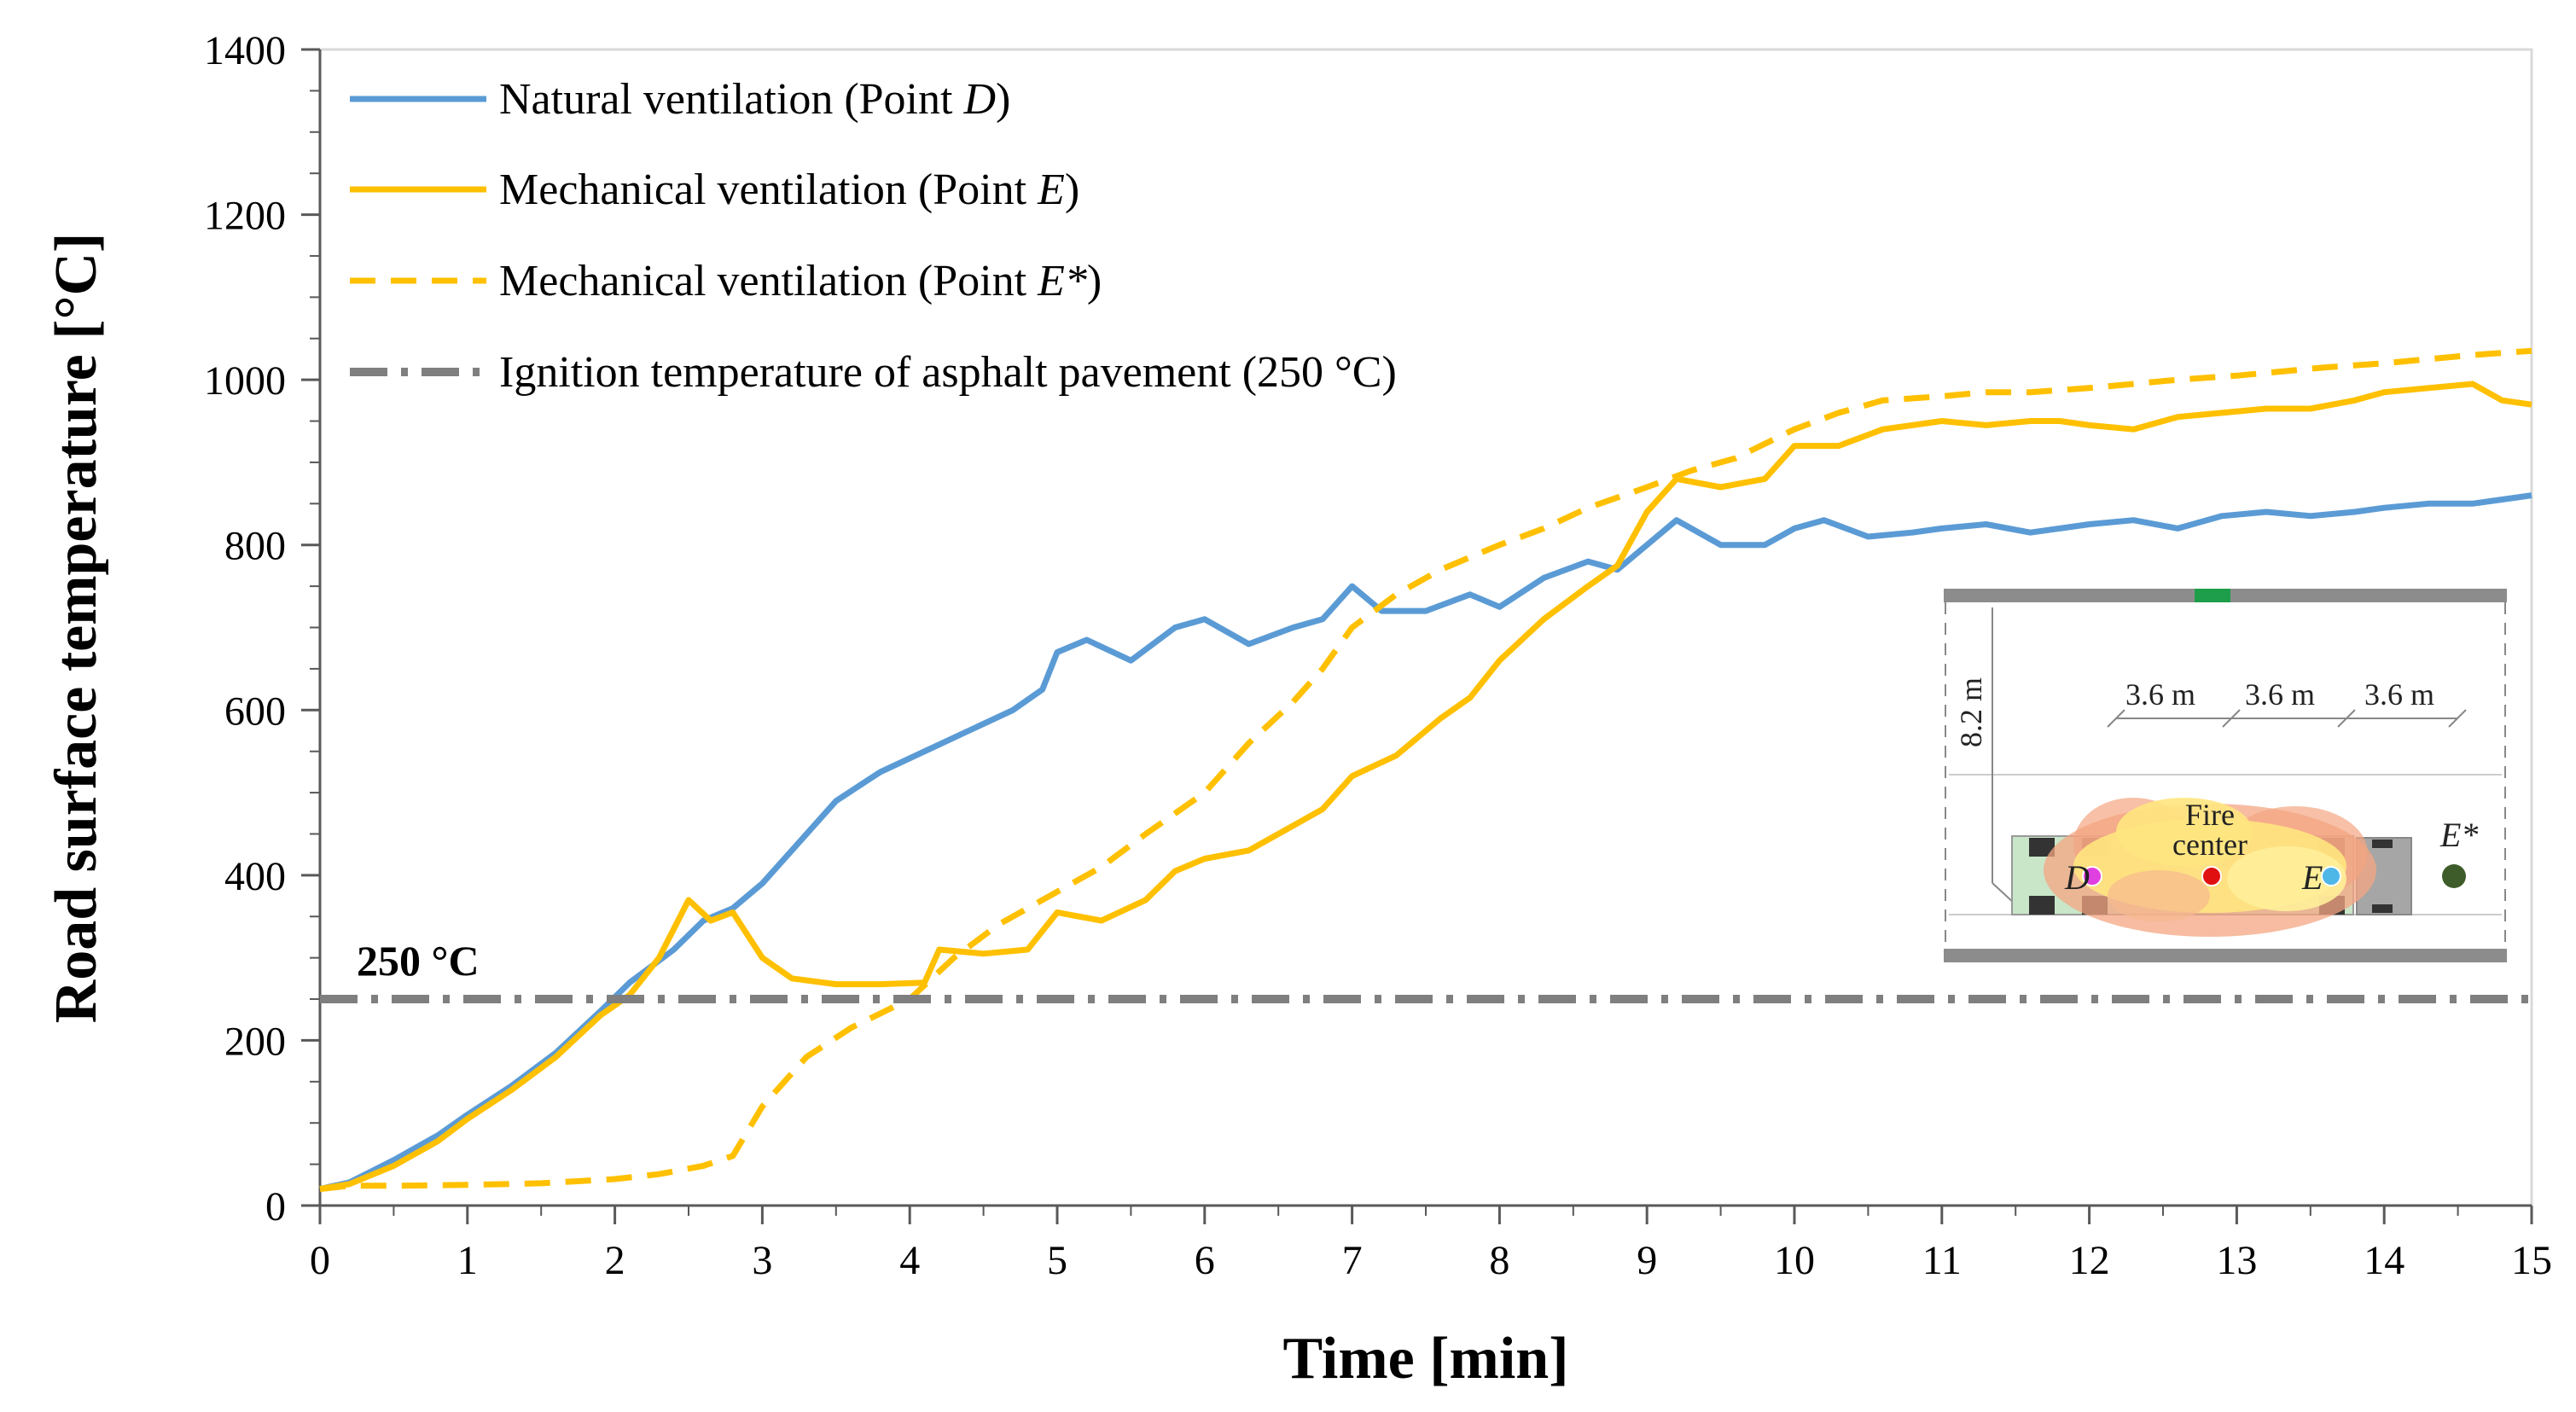 This screenshot has width=2576, height=1412. I want to click on y-tick-label: 600, so click(255, 712).